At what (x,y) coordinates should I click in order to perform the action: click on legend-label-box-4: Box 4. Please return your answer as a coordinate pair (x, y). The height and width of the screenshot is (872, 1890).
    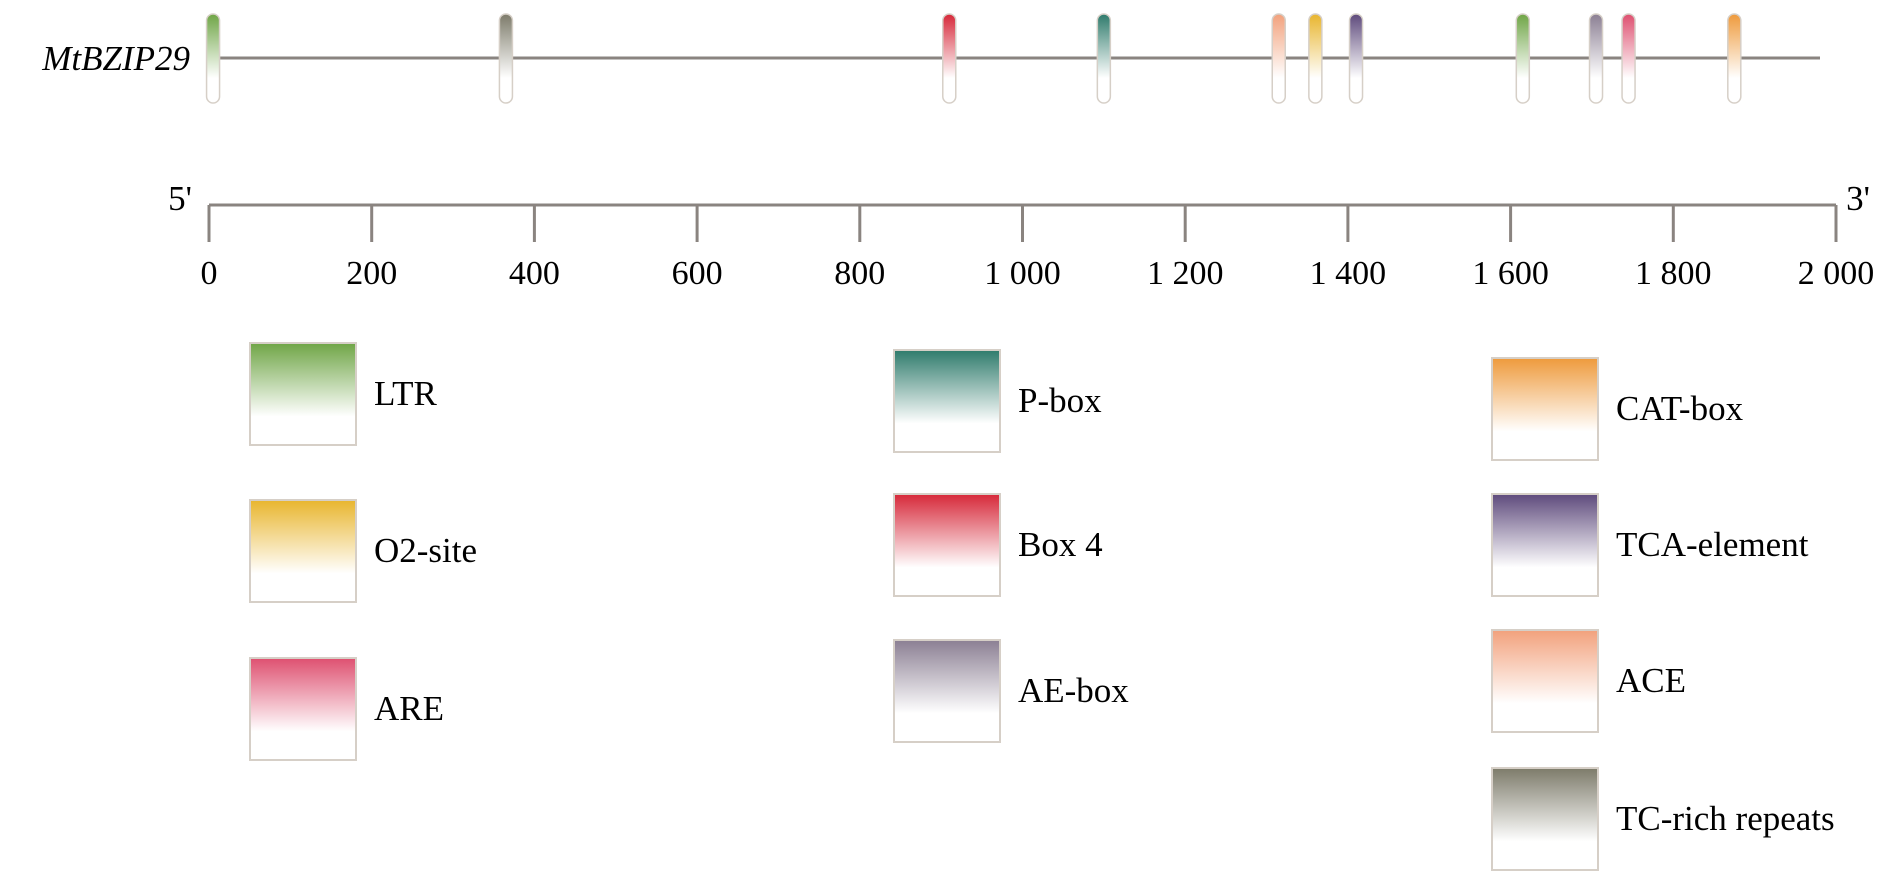
    Looking at the image, I should click on (1060, 544).